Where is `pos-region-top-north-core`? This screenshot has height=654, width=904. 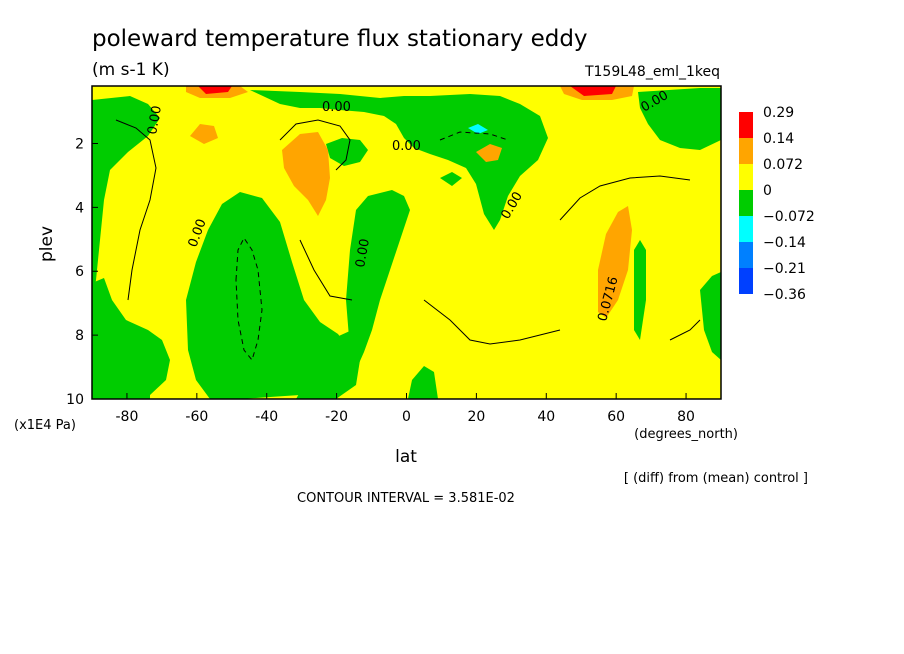 pos-region-top-north-core is located at coordinates (593, 91).